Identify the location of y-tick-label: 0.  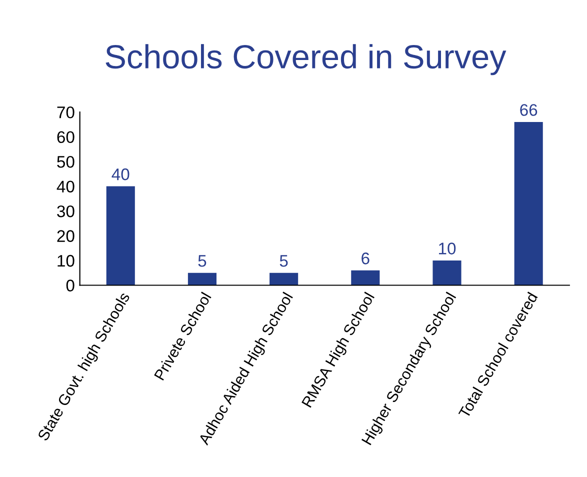
(70, 286).